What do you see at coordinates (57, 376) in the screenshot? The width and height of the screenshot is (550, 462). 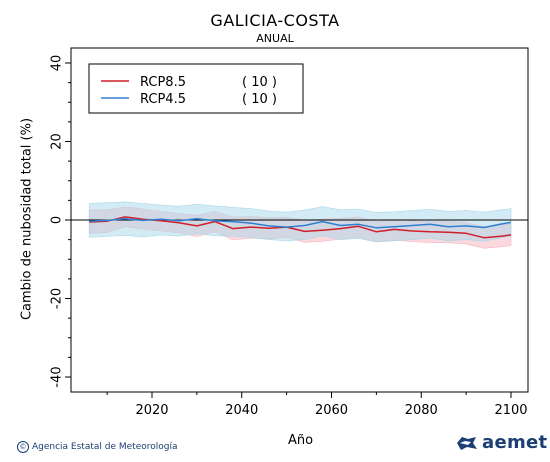 I see `y-tick-label: -40` at bounding box center [57, 376].